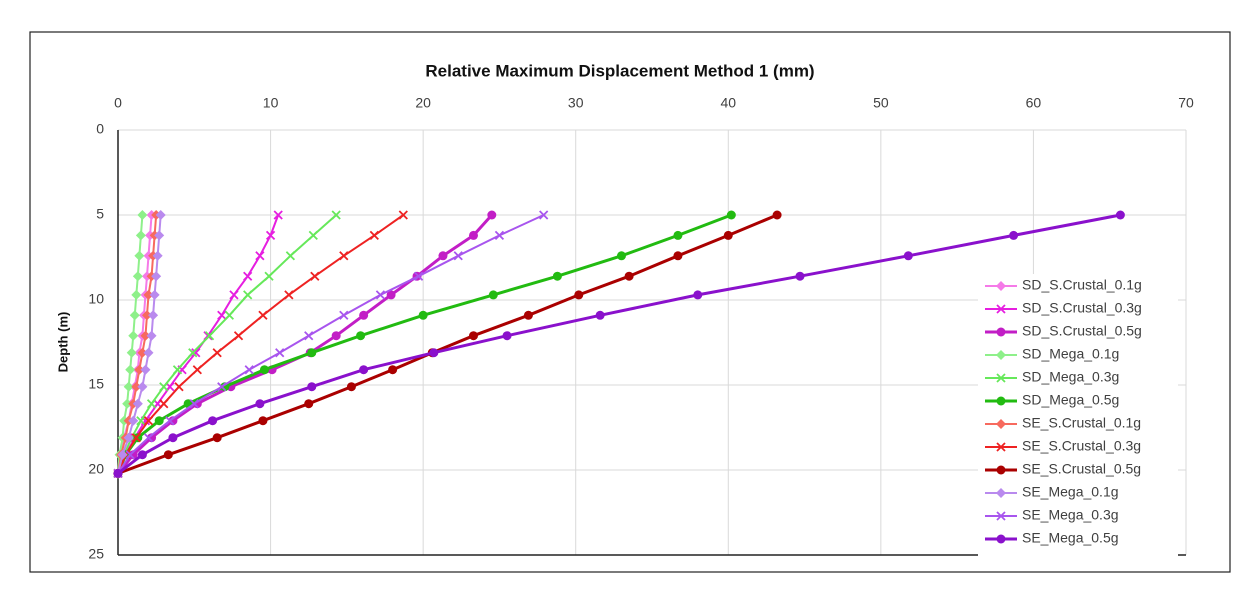  I want to click on legend-label: SD_S.Crustal_0.5g, so click(1082, 331).